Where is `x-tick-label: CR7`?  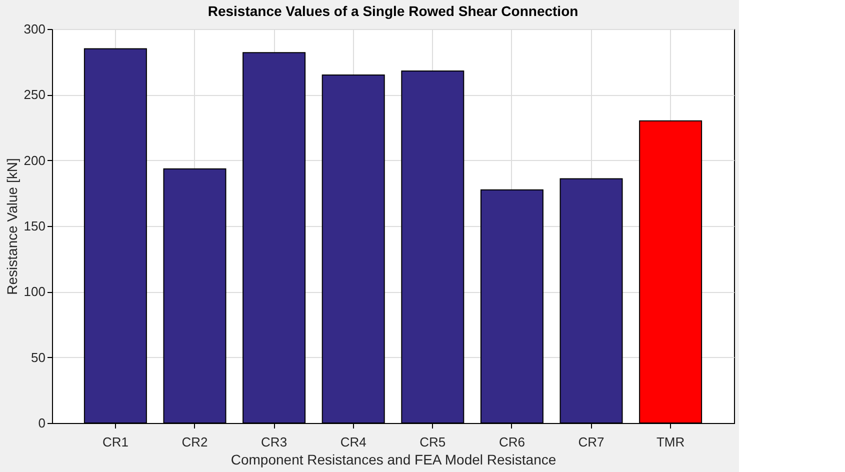
x-tick-label: CR7 is located at coordinates (591, 442).